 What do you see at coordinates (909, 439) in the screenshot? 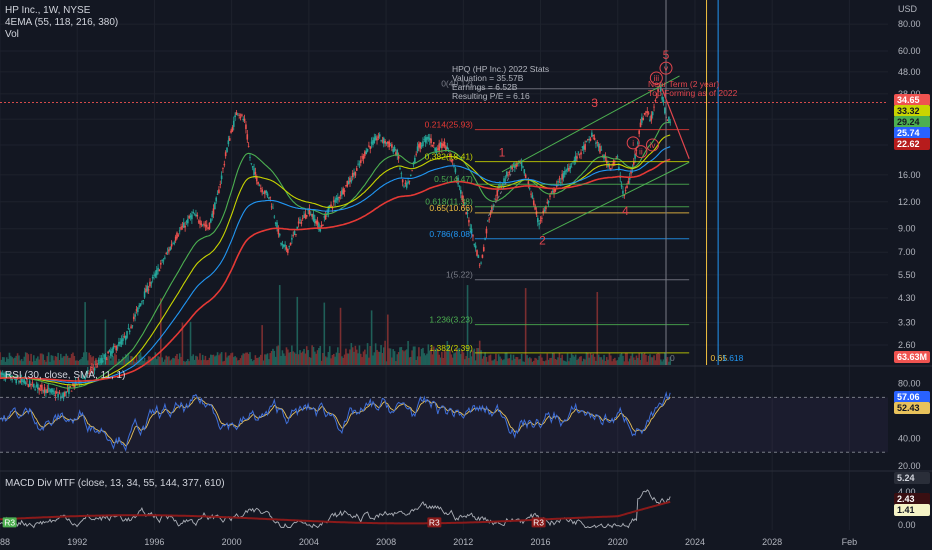
I see `rsi-axis-tick: 40.00` at bounding box center [909, 439].